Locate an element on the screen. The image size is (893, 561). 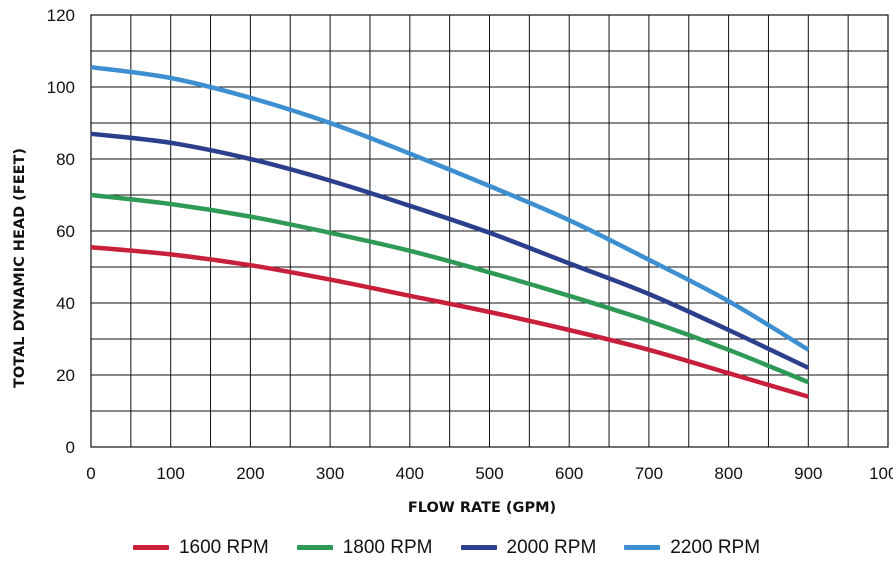
x-axis-title: FLOW RATE (GPM) is located at coordinates (482, 508).